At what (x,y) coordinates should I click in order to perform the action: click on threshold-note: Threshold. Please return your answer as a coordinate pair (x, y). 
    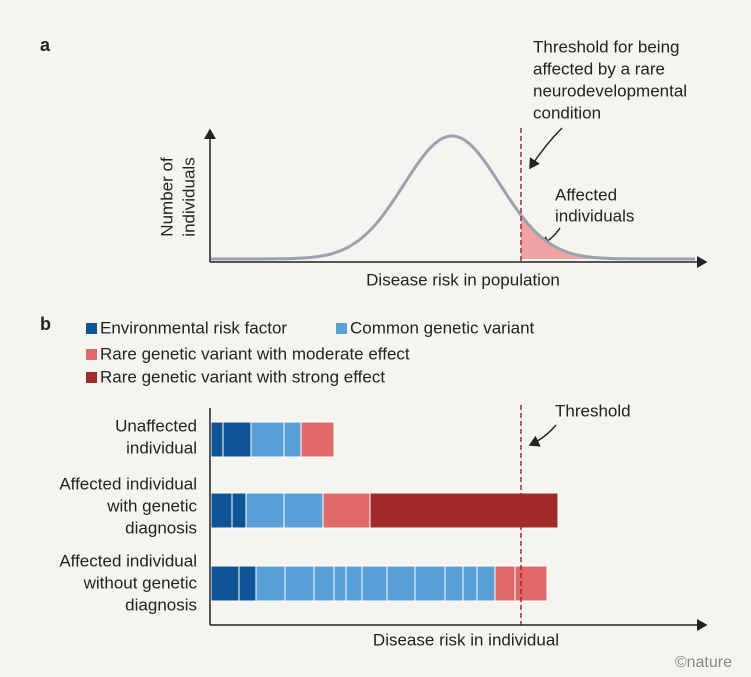
    Looking at the image, I should click on (593, 410).